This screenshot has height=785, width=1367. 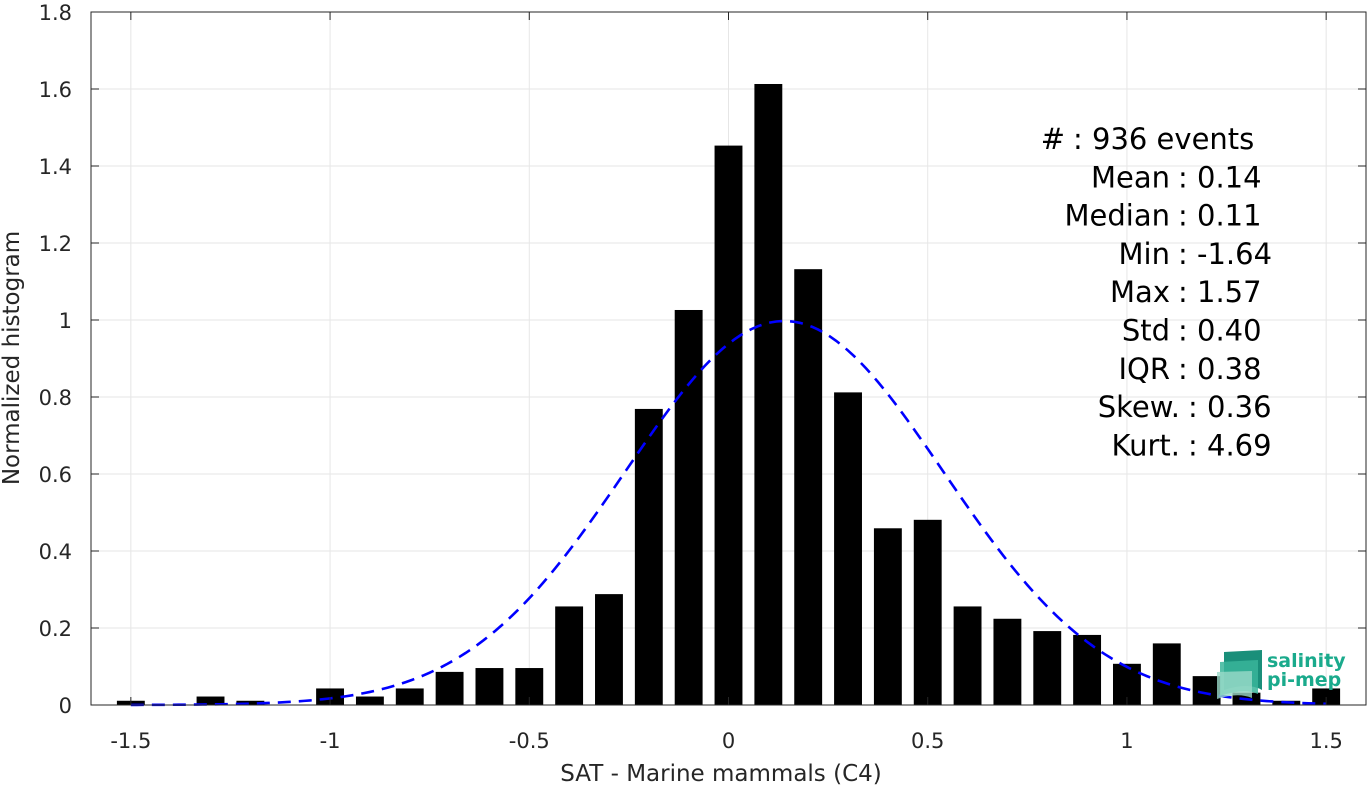 I want to click on y-tick-label: 1.6, so click(x=55, y=90).